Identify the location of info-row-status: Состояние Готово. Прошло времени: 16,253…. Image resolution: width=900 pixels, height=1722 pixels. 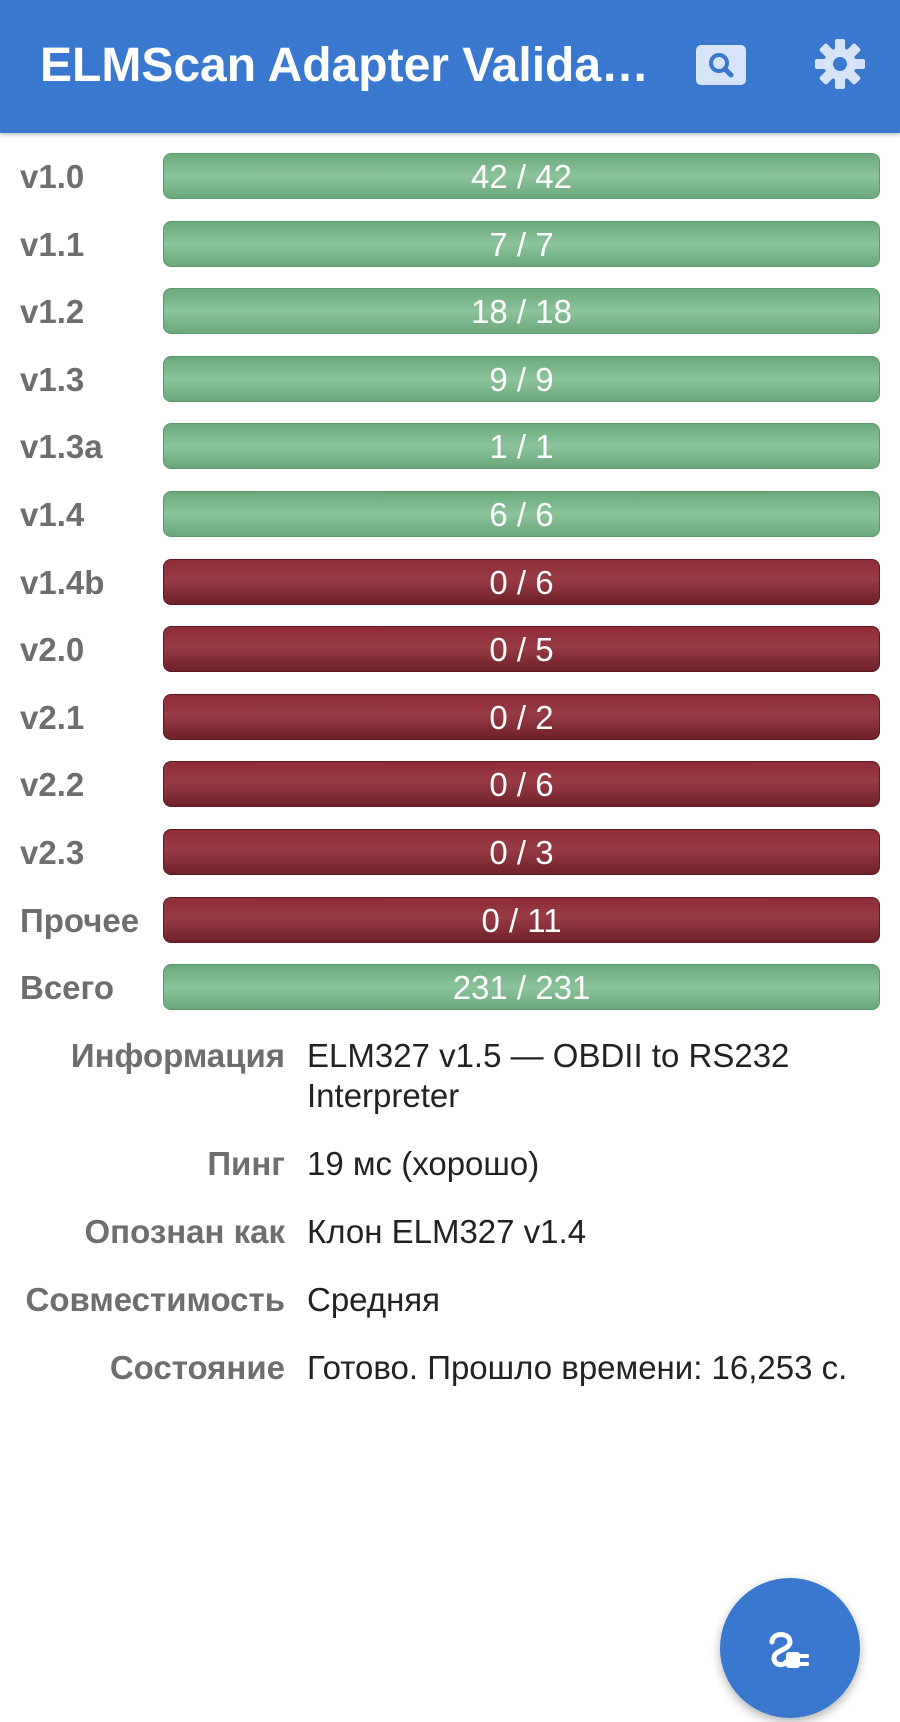
(450, 1382).